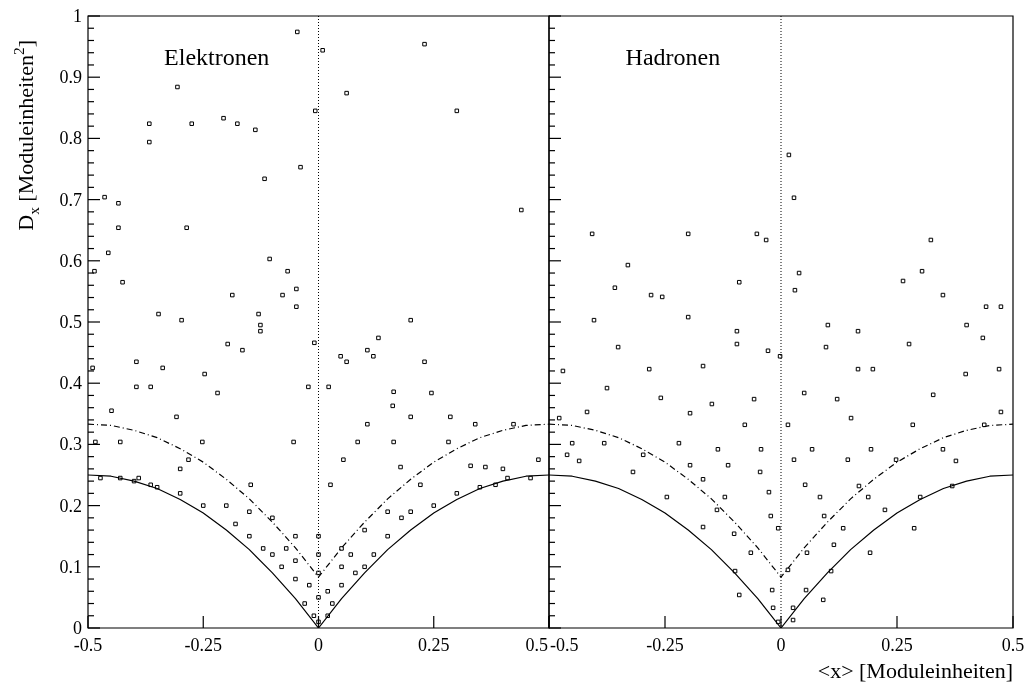  What do you see at coordinates (70, 77) in the screenshot?
I see `y-tick-label: 0.9` at bounding box center [70, 77].